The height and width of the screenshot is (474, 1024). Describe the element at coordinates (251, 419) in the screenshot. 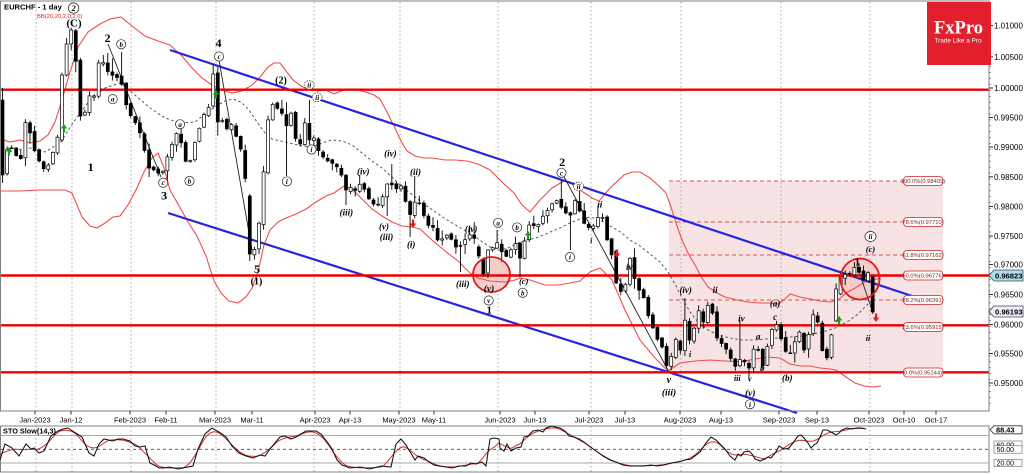

I see `svg-text: Mar-11` at that location.